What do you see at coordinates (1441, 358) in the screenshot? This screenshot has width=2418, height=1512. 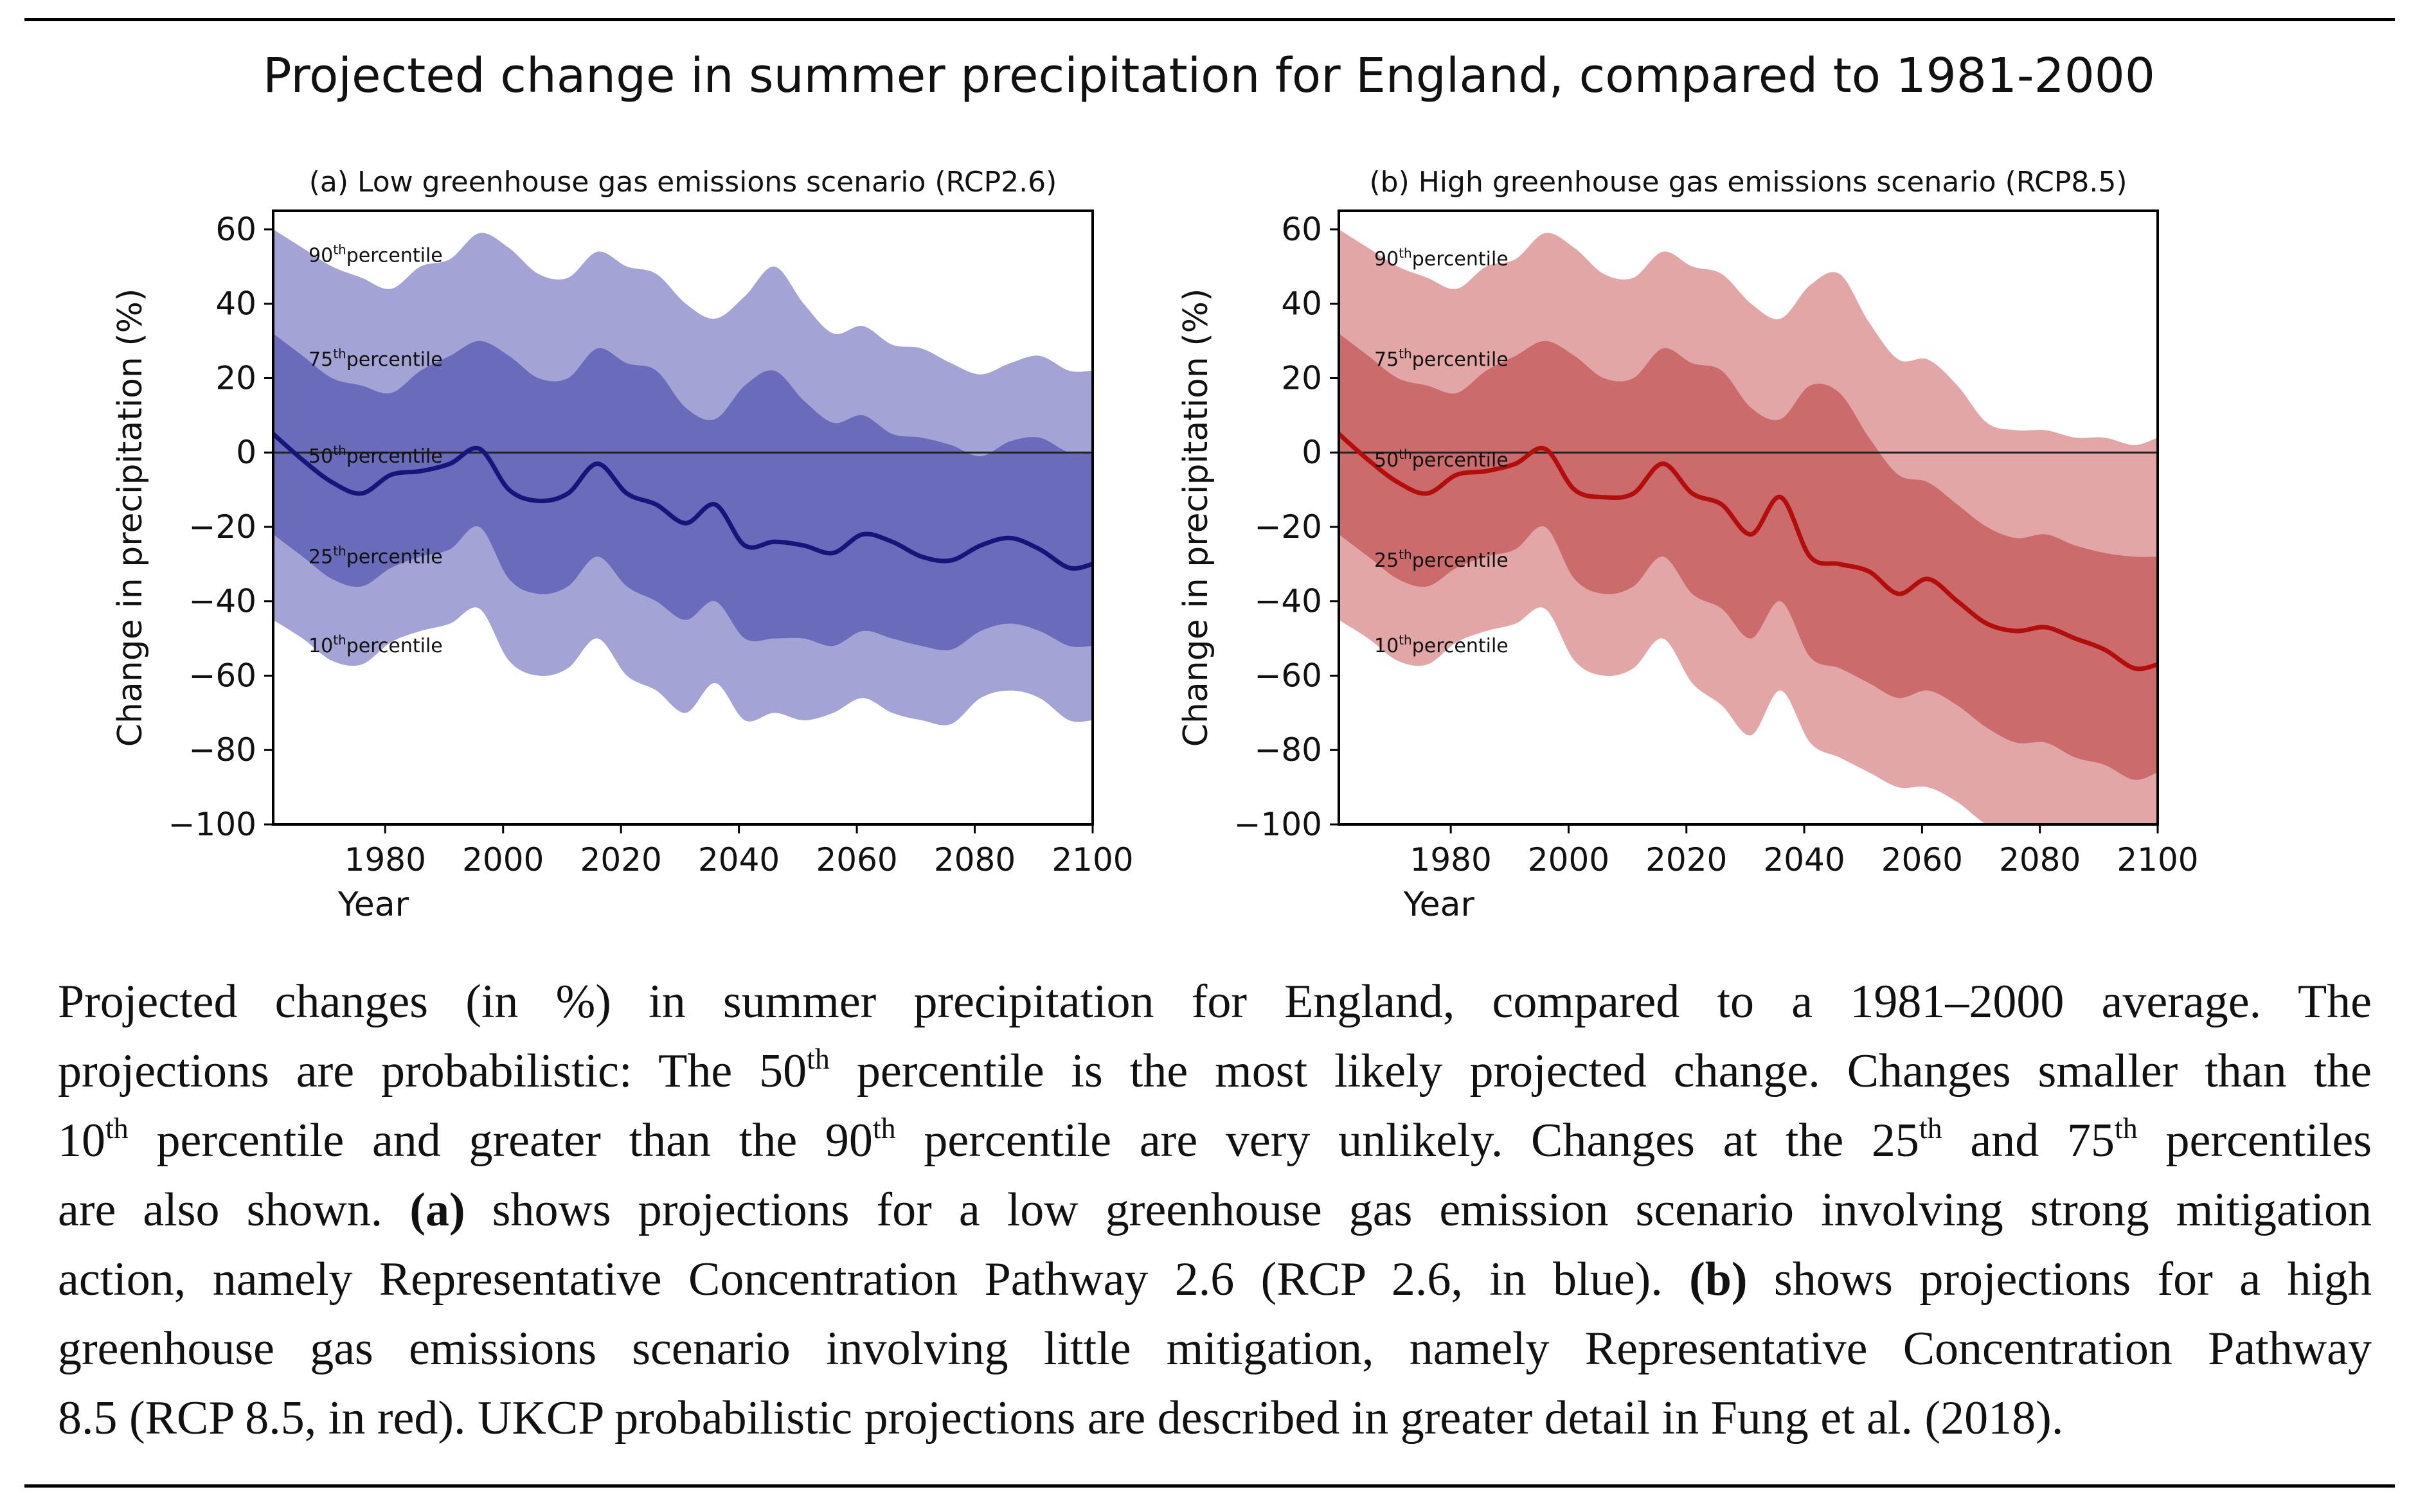 I see `panel-b-label-p75: 75thpercentile` at bounding box center [1441, 358].